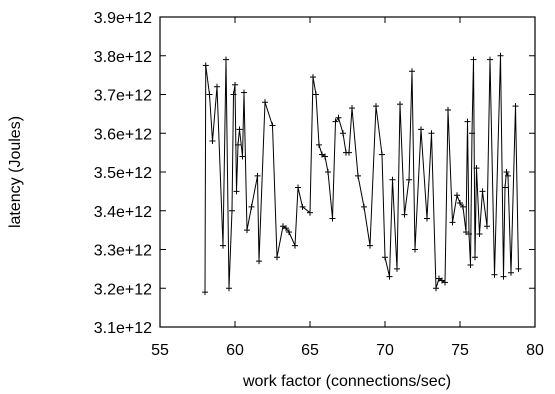 The height and width of the screenshot is (394, 555). What do you see at coordinates (123, 328) in the screenshot?
I see `y-tick-label: 3.1e+12` at bounding box center [123, 328].